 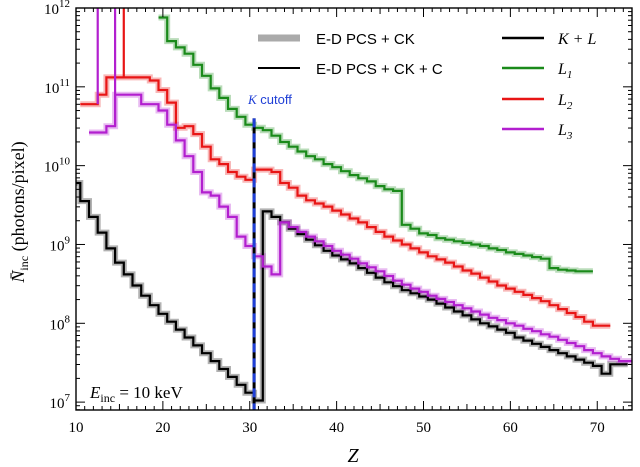 I want to click on y-tick-label: 10¹¹, so click(x=57, y=87).